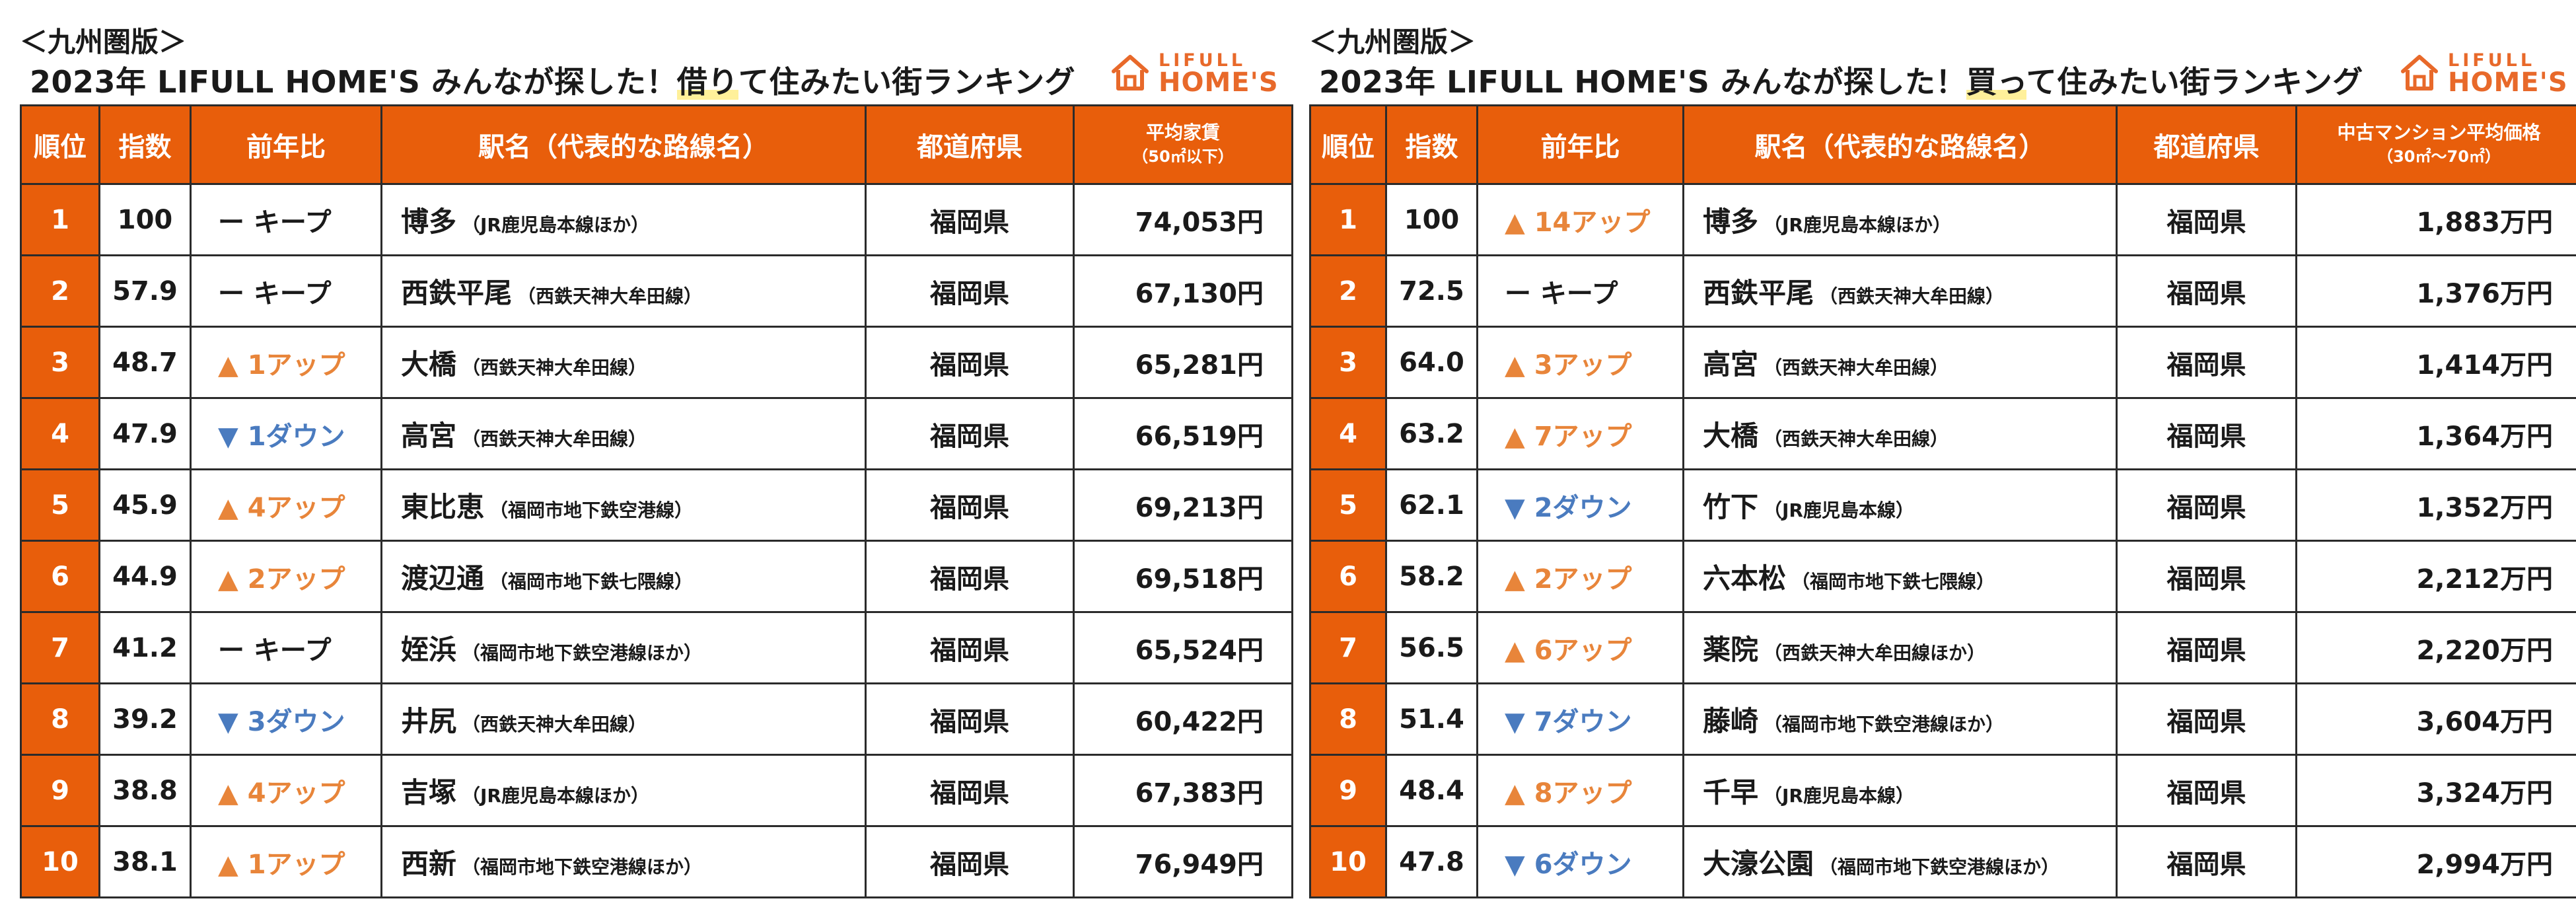 This screenshot has height=911, width=2576. Describe the element at coordinates (60, 791) in the screenshot. I see `rank-cell: 9` at that location.